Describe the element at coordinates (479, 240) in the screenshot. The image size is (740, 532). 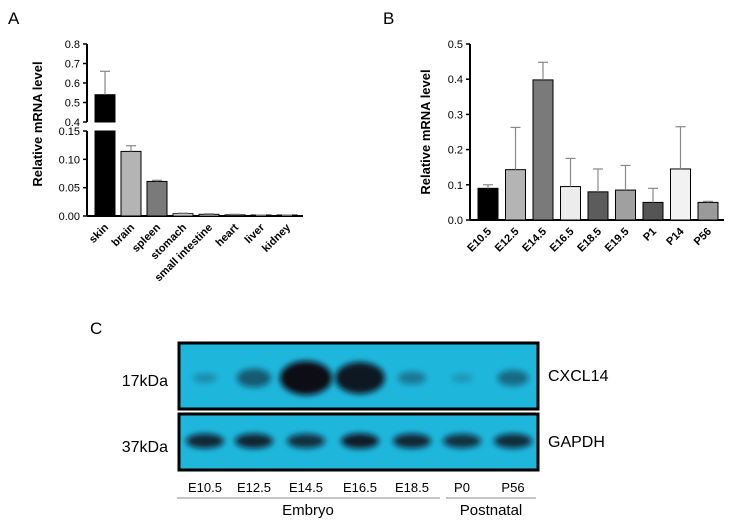
I see `panel-b-xtick-label: E10.5` at that location.